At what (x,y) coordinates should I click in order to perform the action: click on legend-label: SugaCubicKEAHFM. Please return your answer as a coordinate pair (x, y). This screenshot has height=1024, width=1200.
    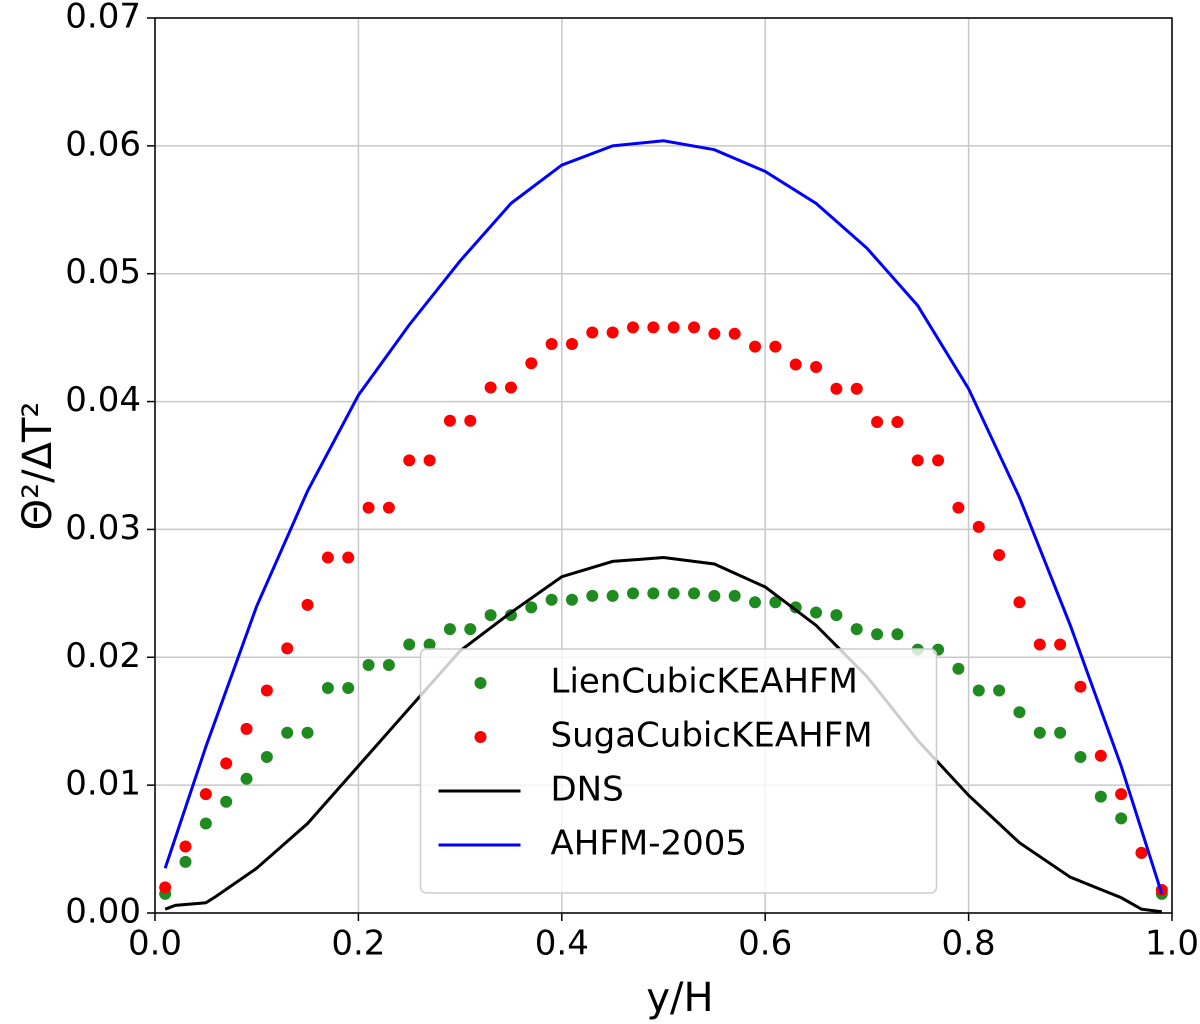
    Looking at the image, I should click on (712, 736).